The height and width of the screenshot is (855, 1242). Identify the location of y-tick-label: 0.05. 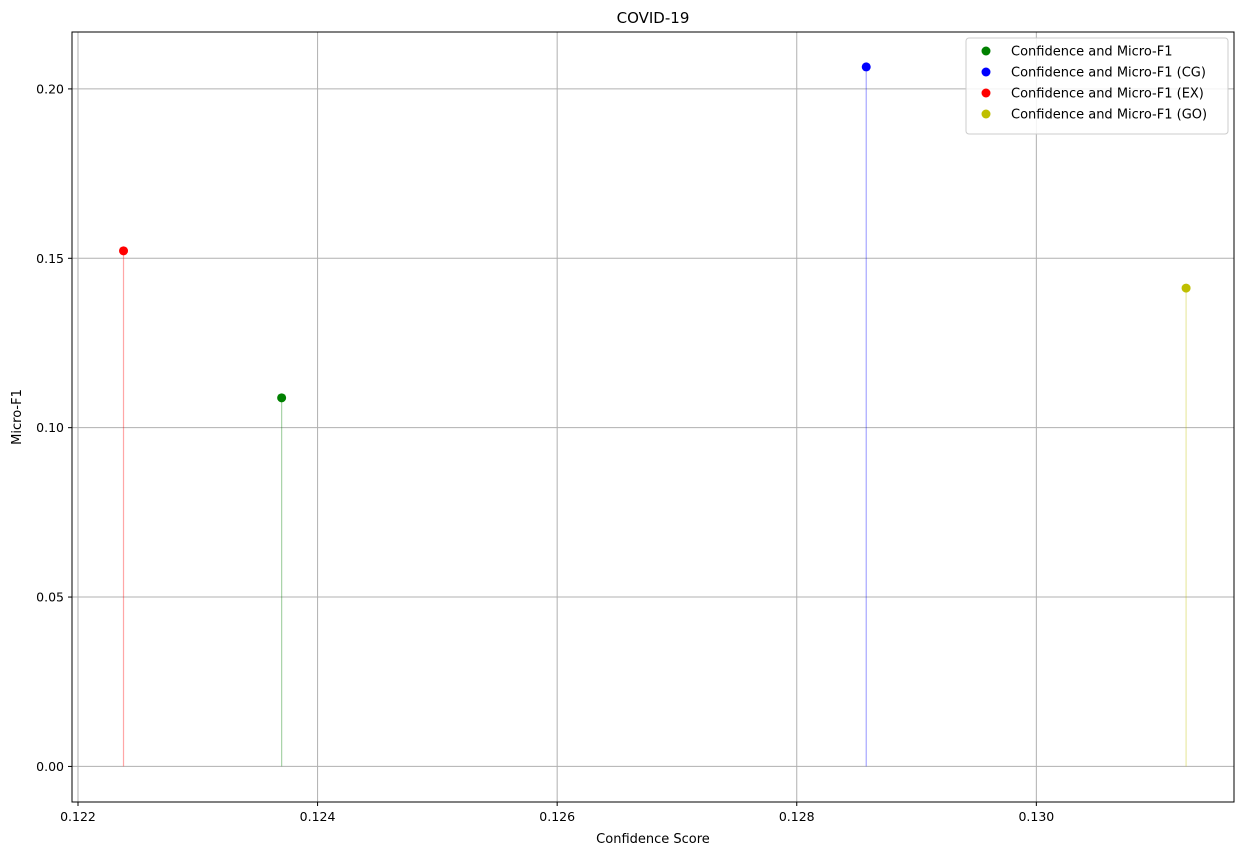
(50, 597).